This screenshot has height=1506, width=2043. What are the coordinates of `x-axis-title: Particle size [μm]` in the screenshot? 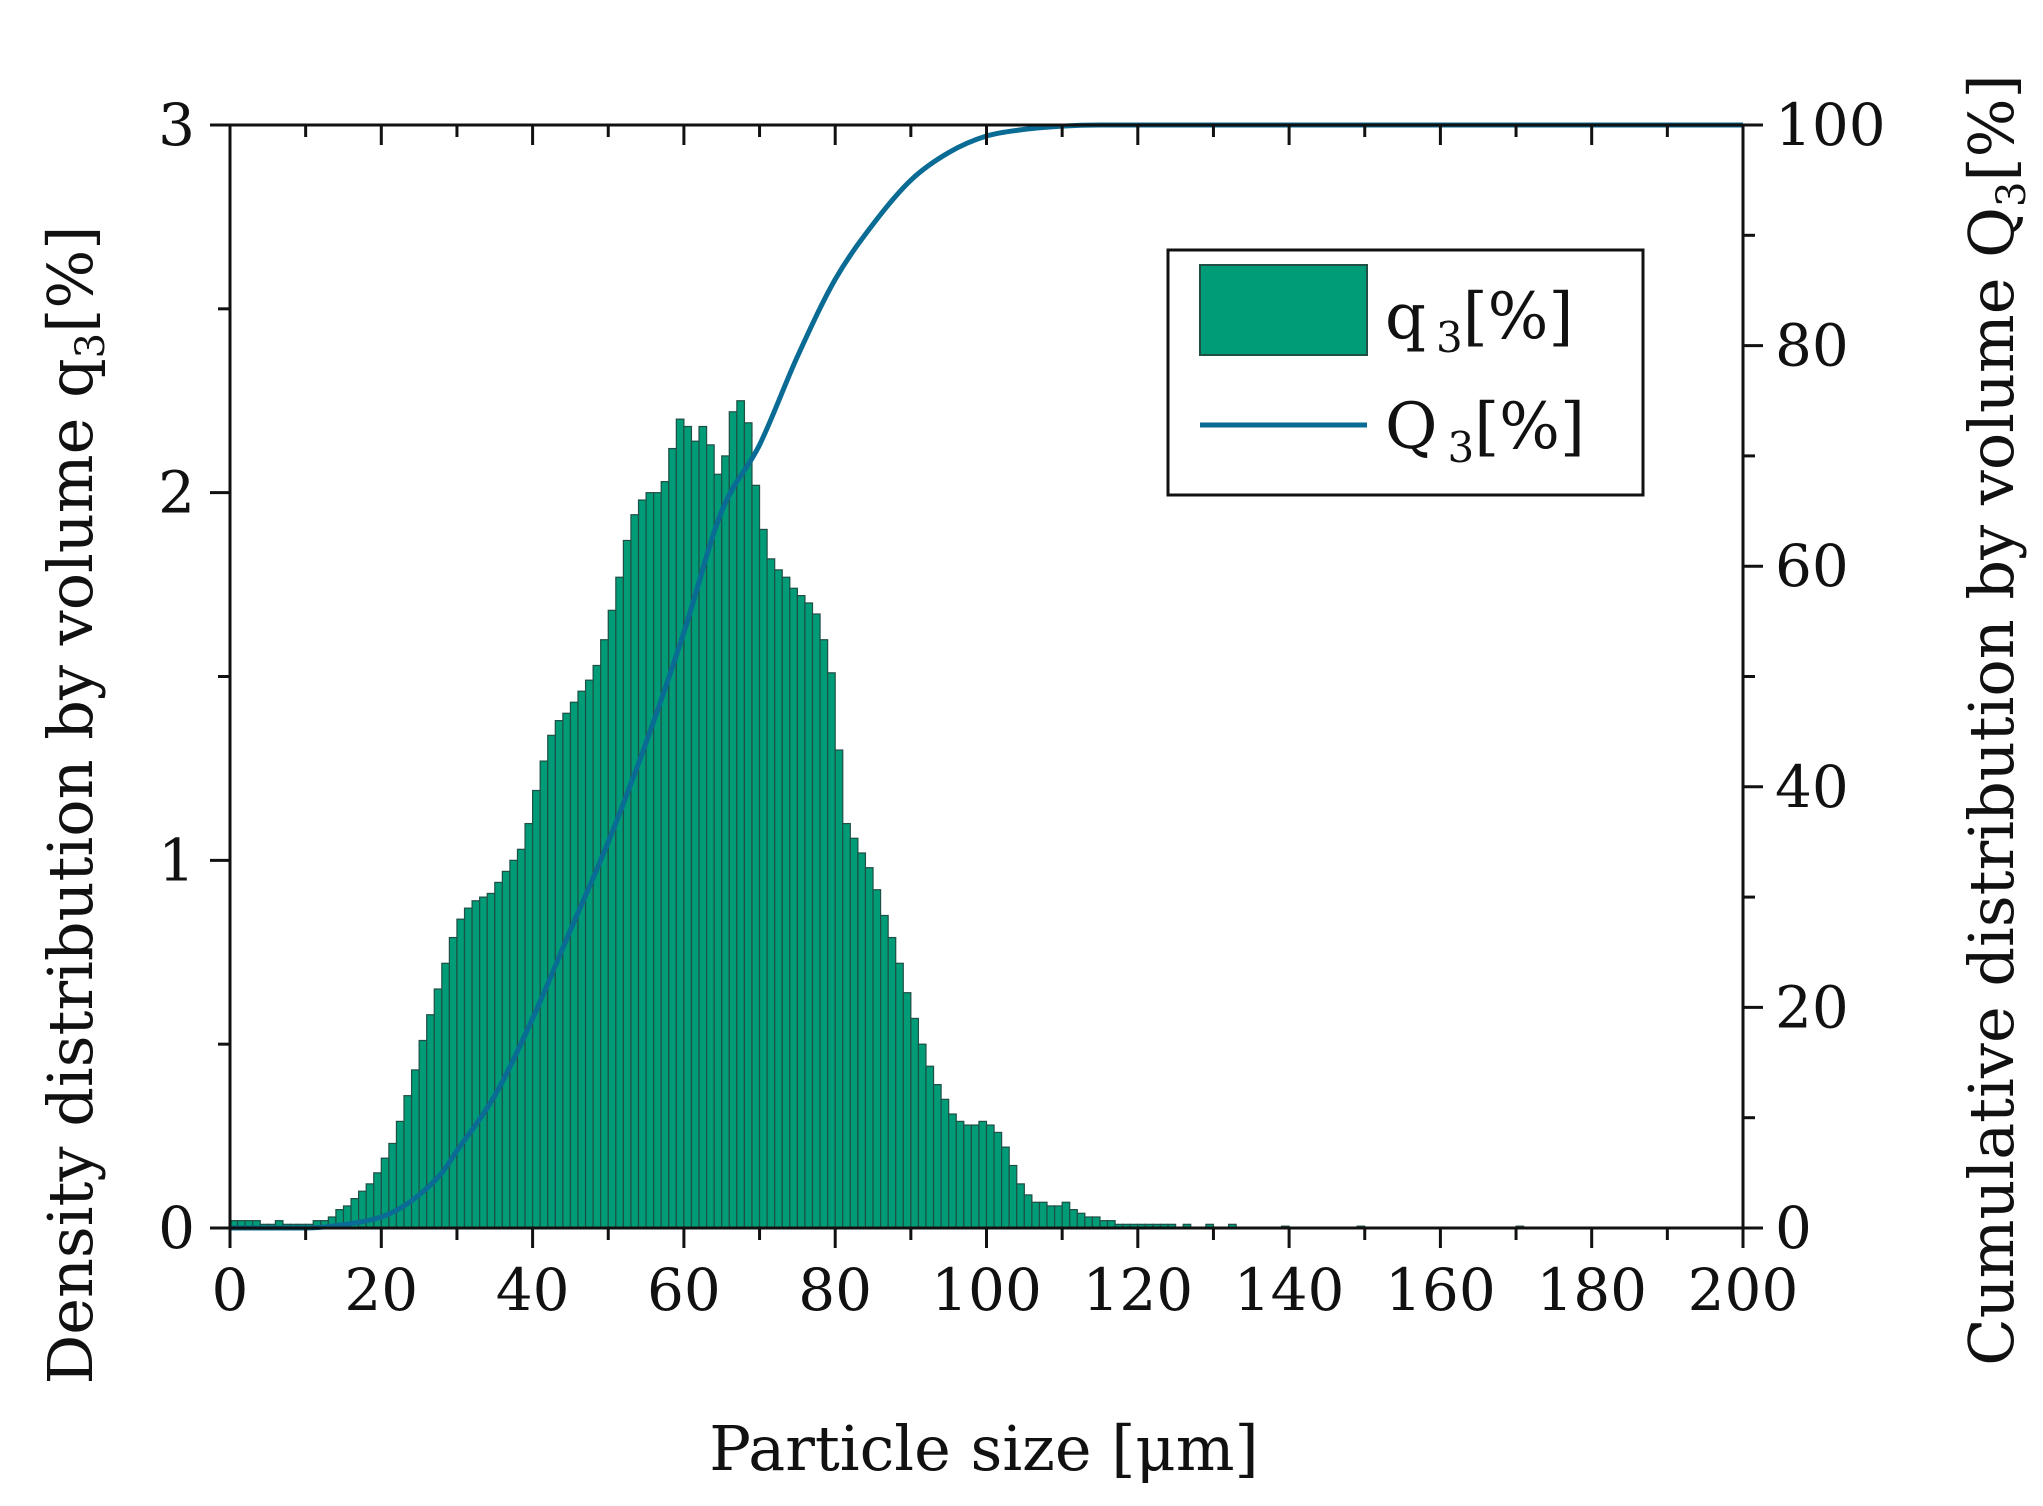 It's located at (983, 1448).